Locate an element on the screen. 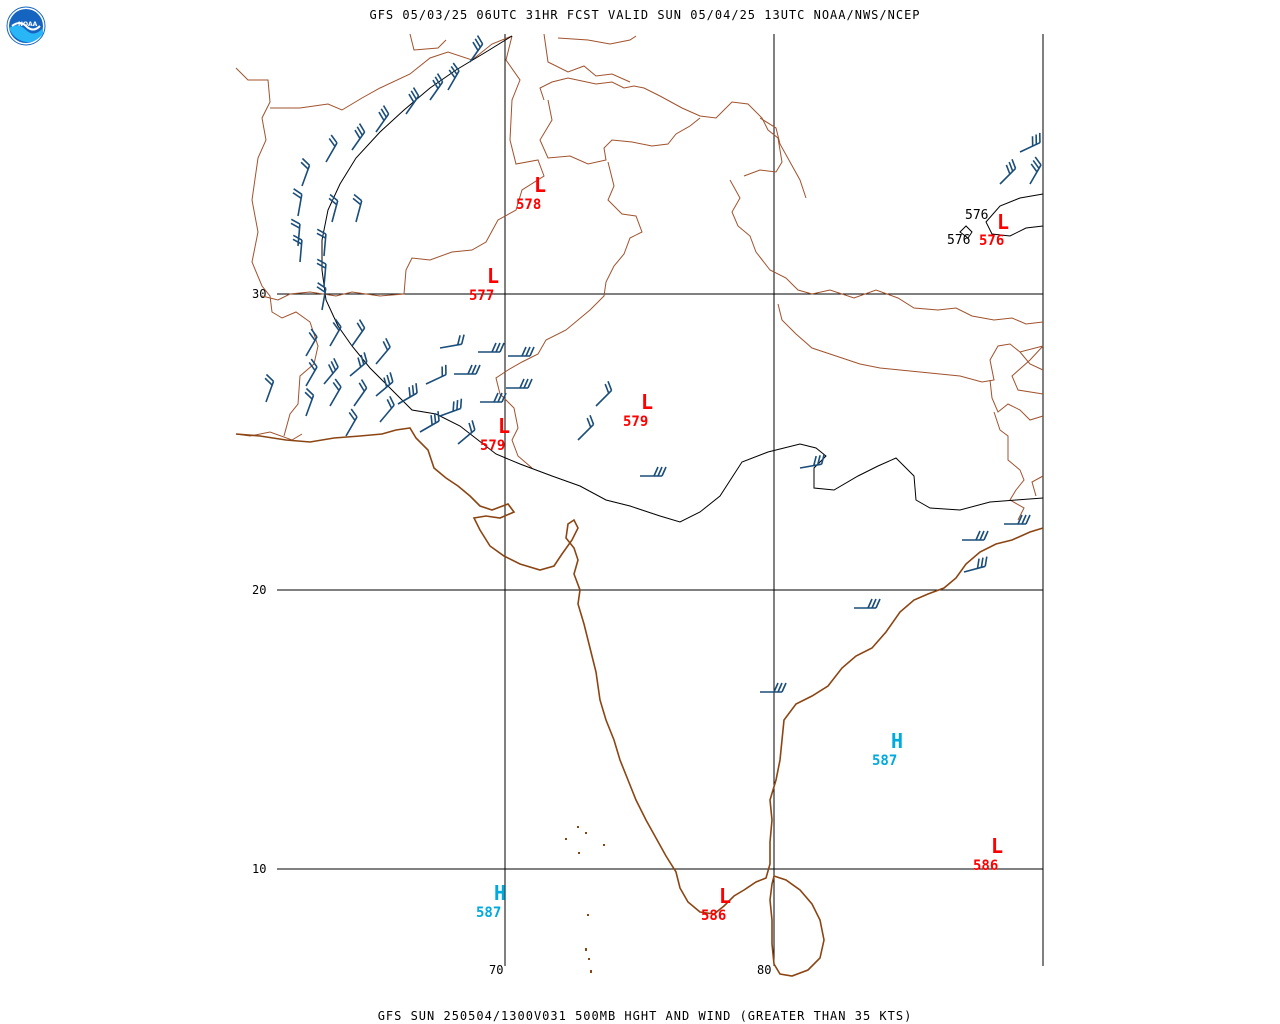 The image size is (1280, 1024). low-value: 577 is located at coordinates (481, 296).